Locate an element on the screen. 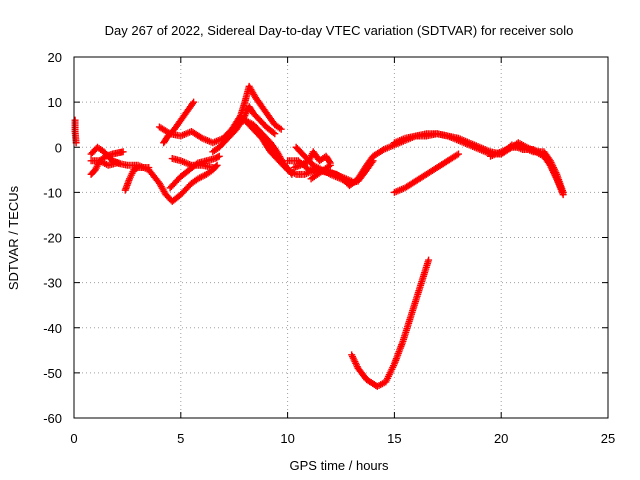 The image size is (640, 480). y-tick-labels: -60 -50 -40 -30 -20 -10 0 10 20 is located at coordinates (52, 238).